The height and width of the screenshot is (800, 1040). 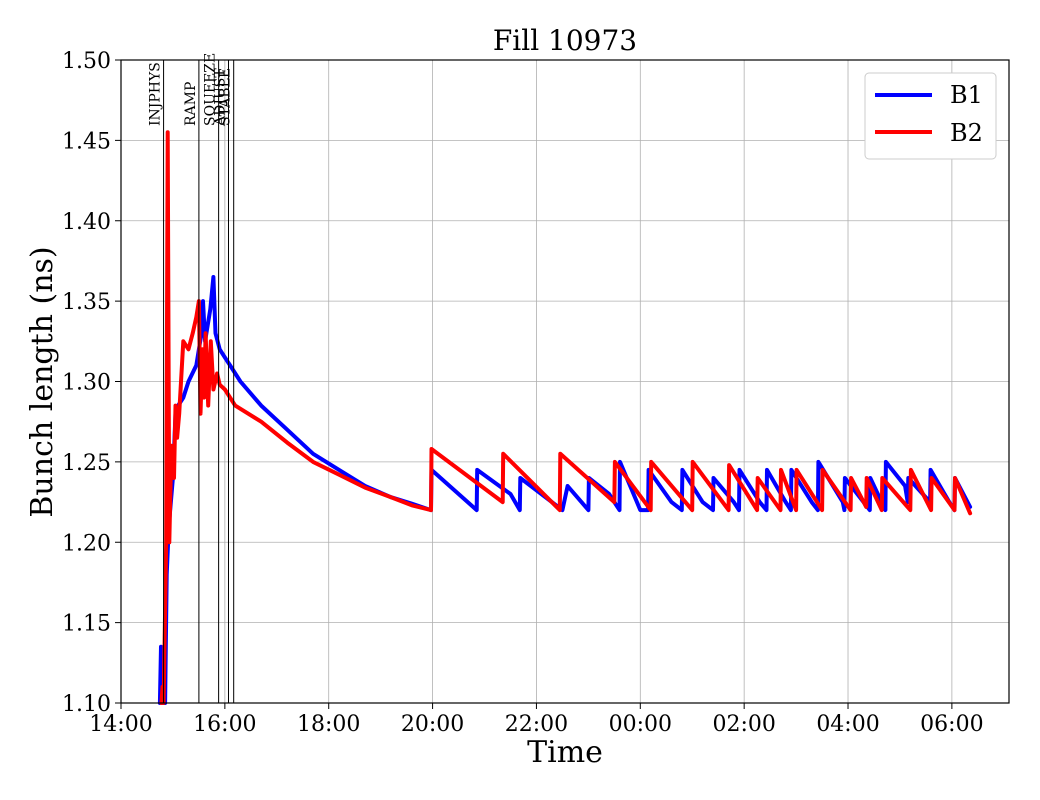 What do you see at coordinates (120, 724) in the screenshot?
I see `x-tick-label: 14:00` at bounding box center [120, 724].